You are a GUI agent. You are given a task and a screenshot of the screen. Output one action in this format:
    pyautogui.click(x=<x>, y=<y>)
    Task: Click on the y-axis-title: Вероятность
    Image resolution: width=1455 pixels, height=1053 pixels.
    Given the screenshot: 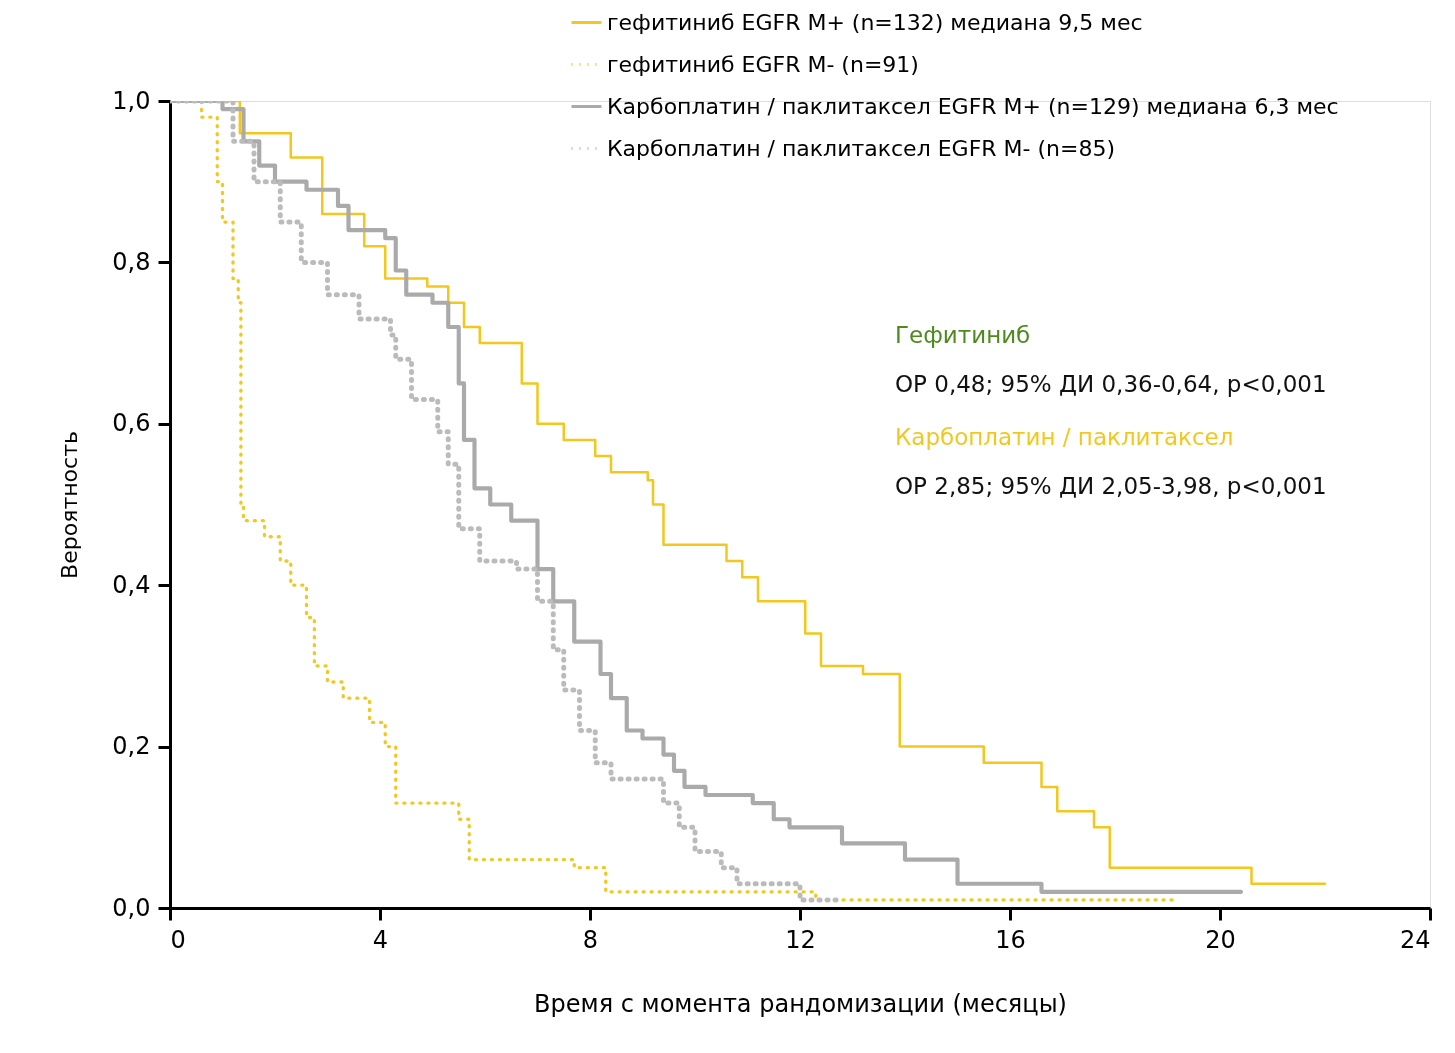 What is the action you would take?
    pyautogui.click(x=70, y=505)
    